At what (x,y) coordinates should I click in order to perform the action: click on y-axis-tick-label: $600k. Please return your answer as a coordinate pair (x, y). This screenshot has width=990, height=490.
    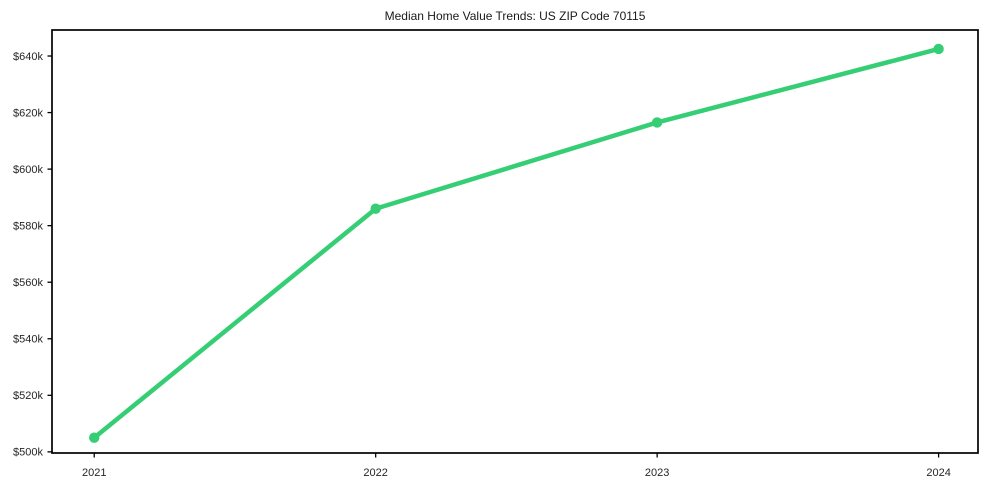
    Looking at the image, I should click on (28, 170).